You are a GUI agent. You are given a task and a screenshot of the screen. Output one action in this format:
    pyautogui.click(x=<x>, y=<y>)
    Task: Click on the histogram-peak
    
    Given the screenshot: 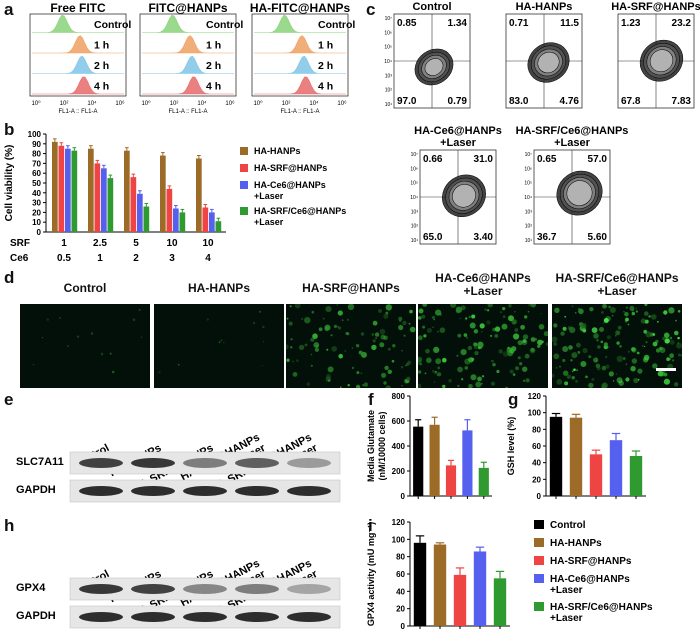 What is the action you would take?
    pyautogui.click(x=300, y=44)
    